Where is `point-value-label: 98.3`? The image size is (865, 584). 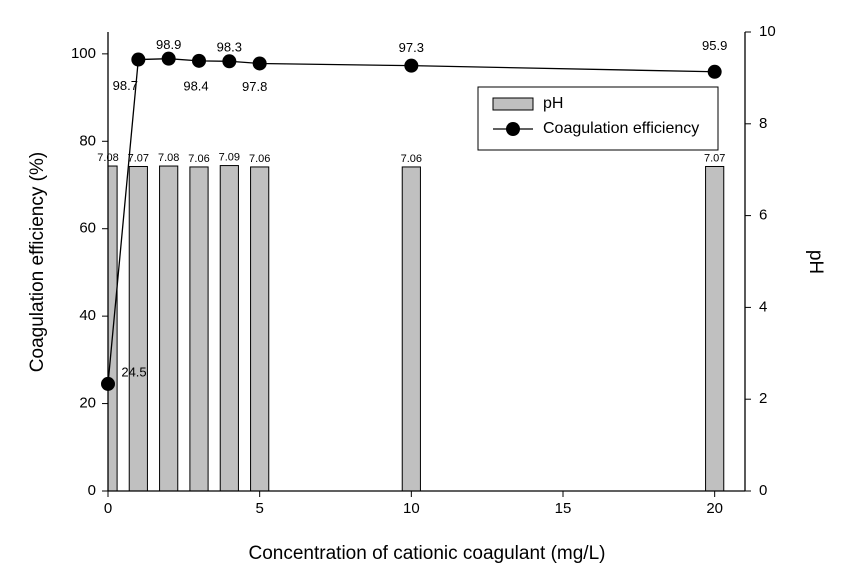
point-value-label: 98.3 is located at coordinates (229, 47).